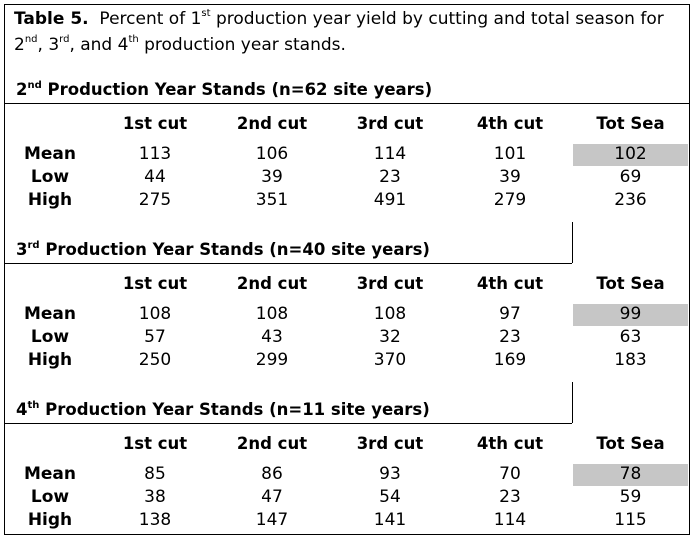 The height and width of the screenshot is (540, 695). I want to click on data-cell: 69, so click(630, 177).